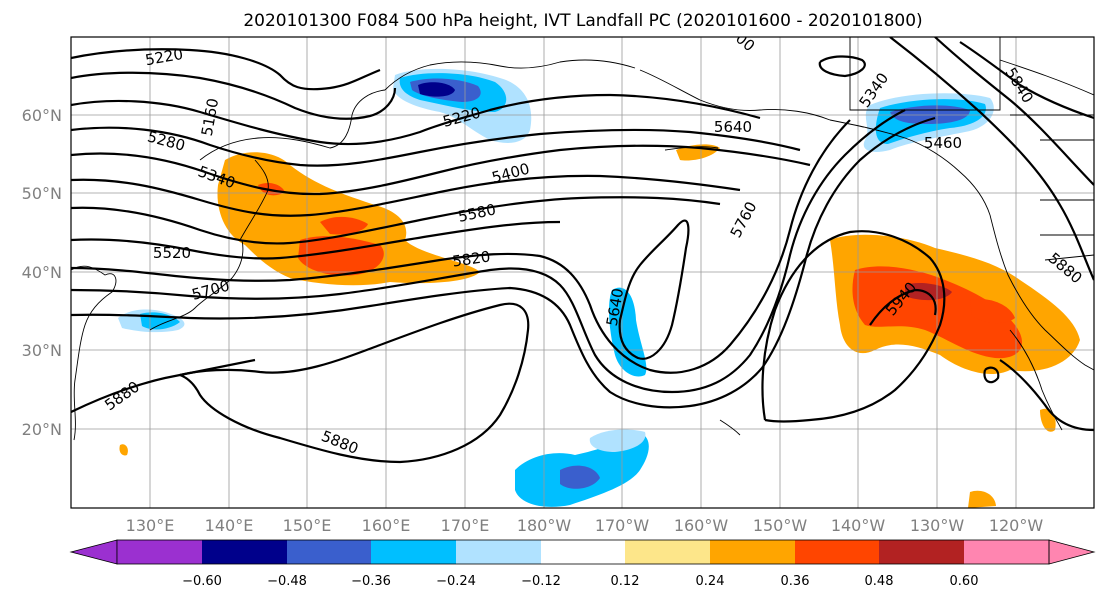  What do you see at coordinates (465, 525) in the screenshot?
I see `lon-label: 170°E` at bounding box center [465, 525].